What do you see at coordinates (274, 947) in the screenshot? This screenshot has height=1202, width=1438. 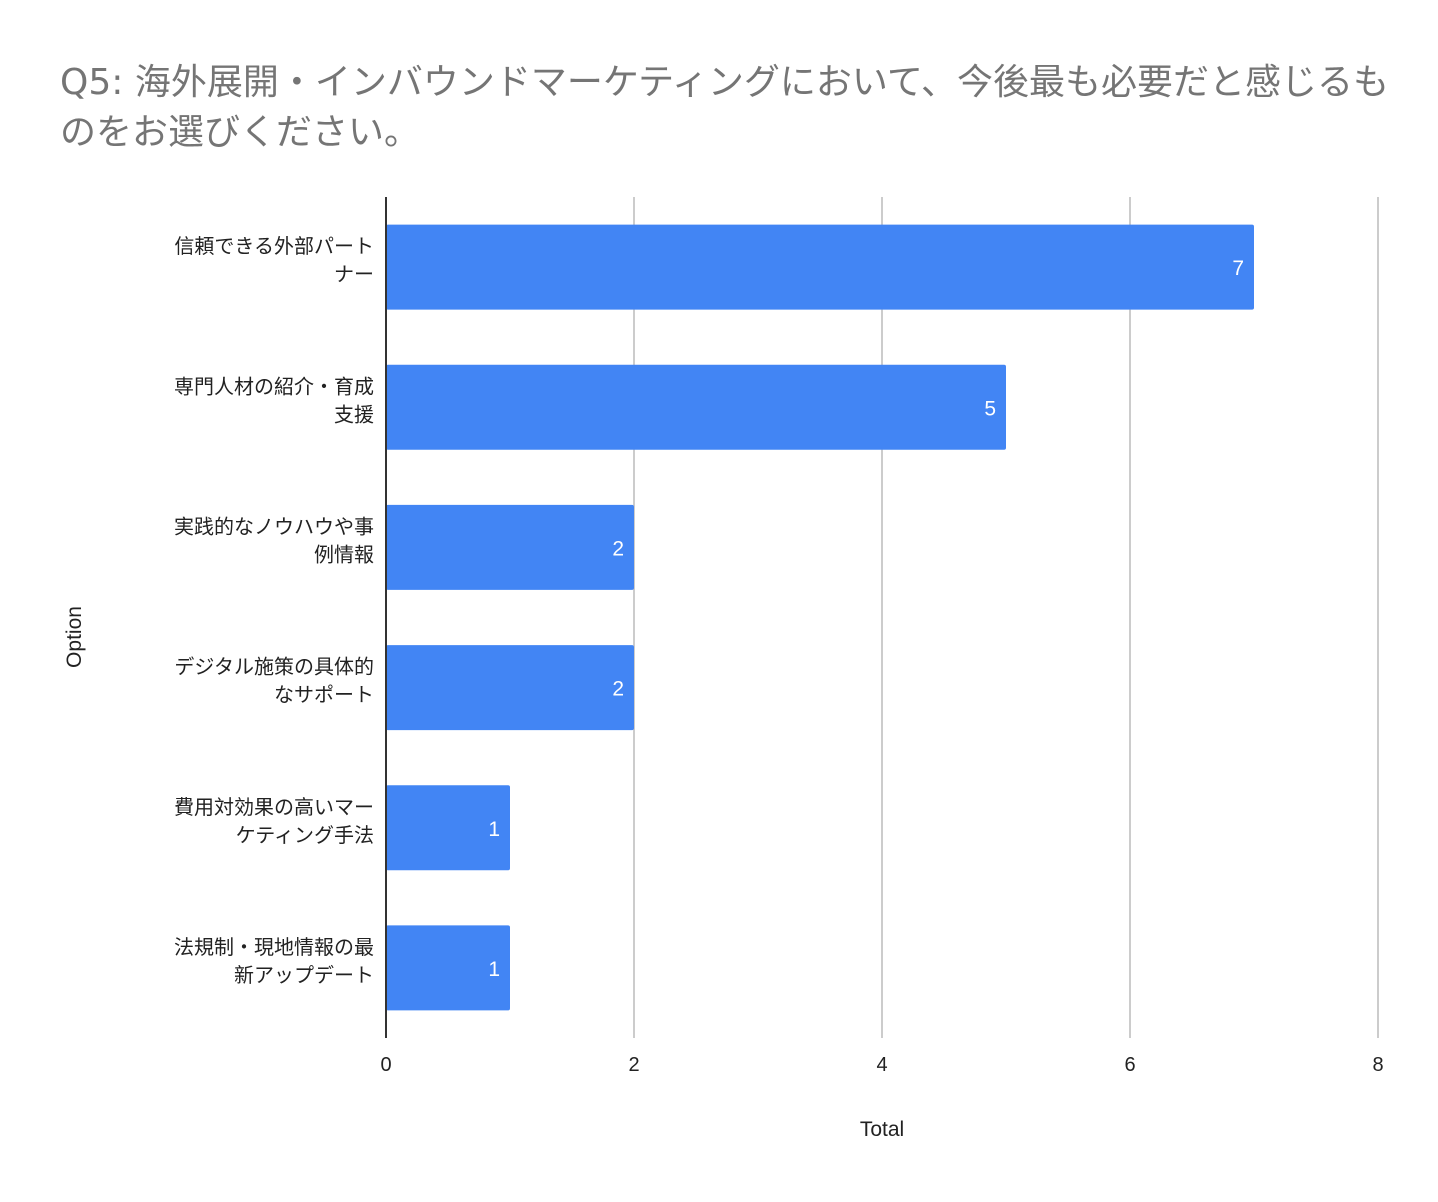 I see `category-label-5-line-0: 法規制・現地情報の最` at bounding box center [274, 947].